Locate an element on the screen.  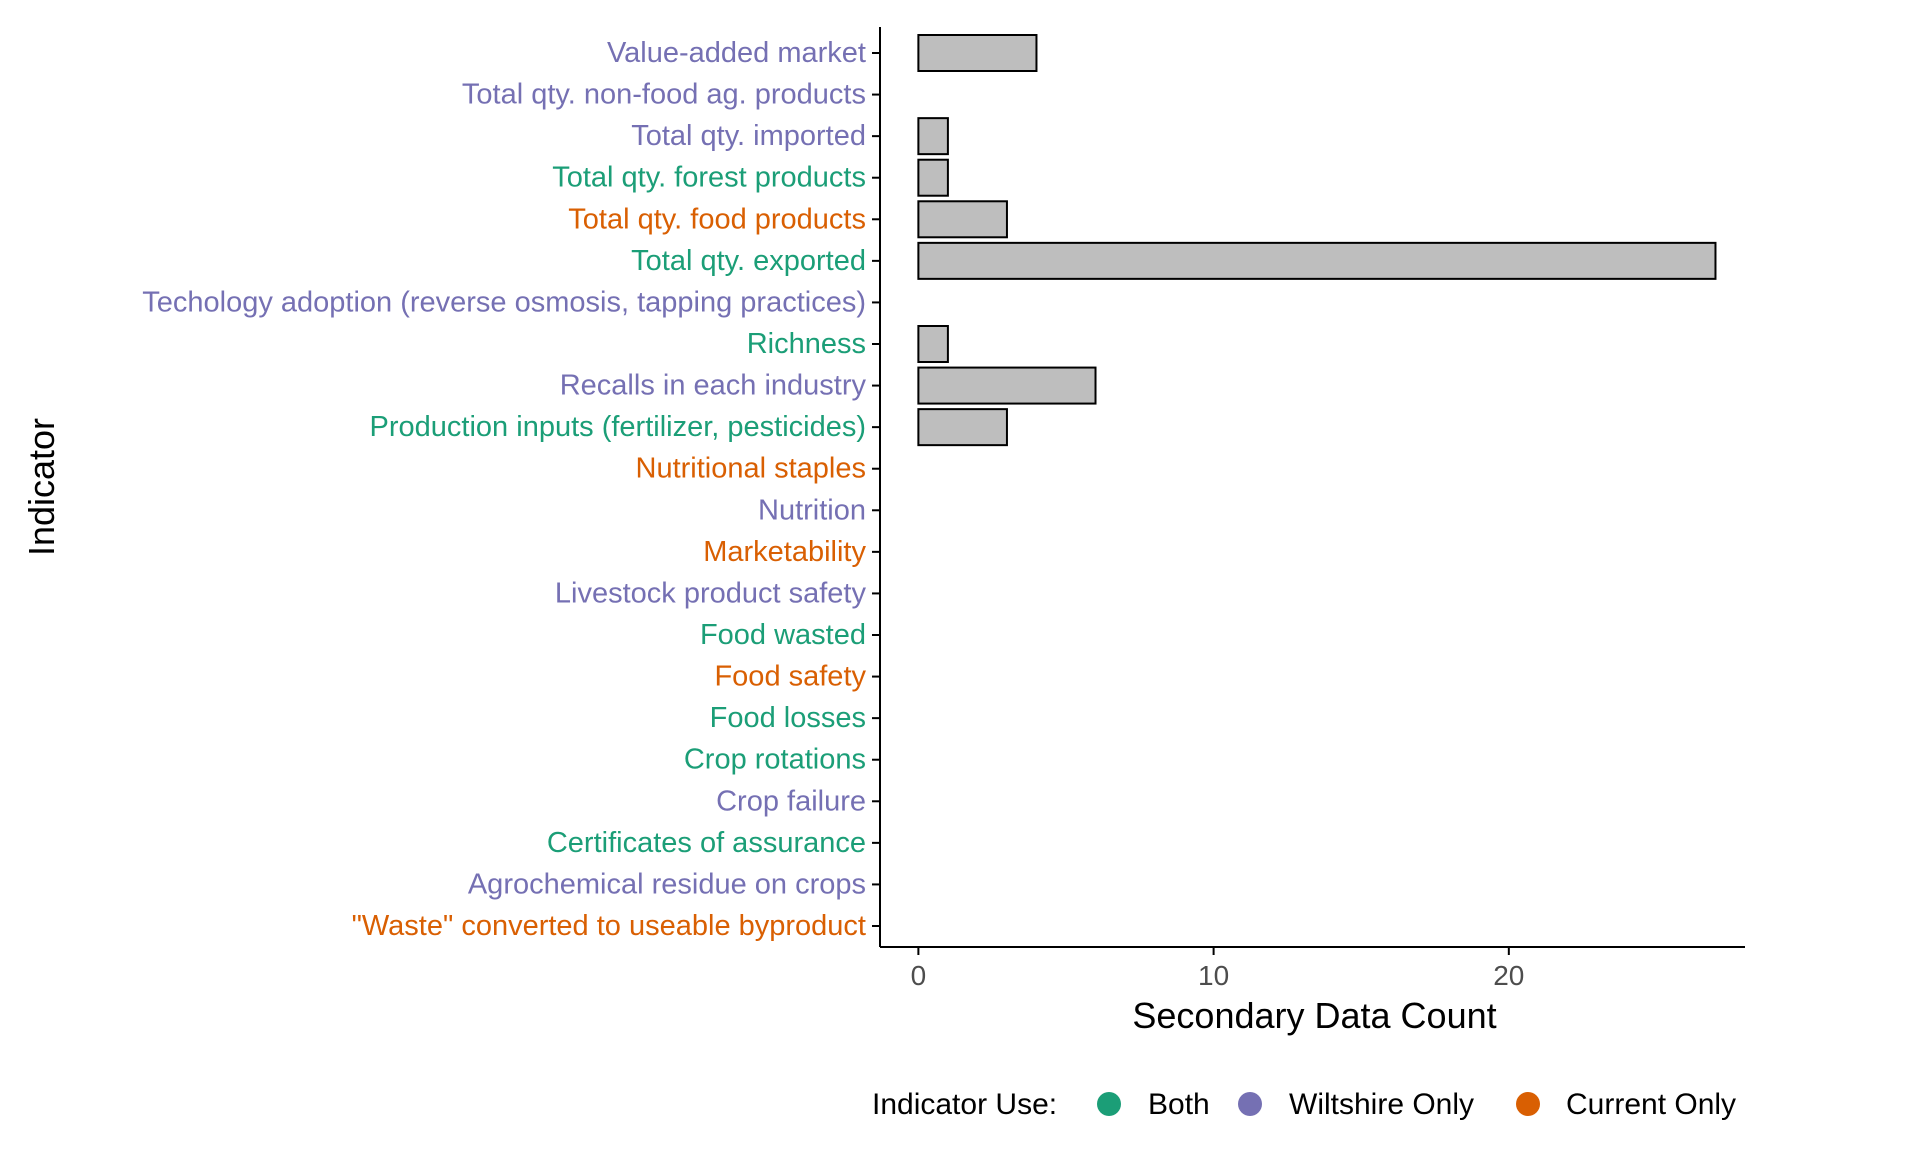
x-axis-ticks: 0 10 20 is located at coordinates (1217, 969).